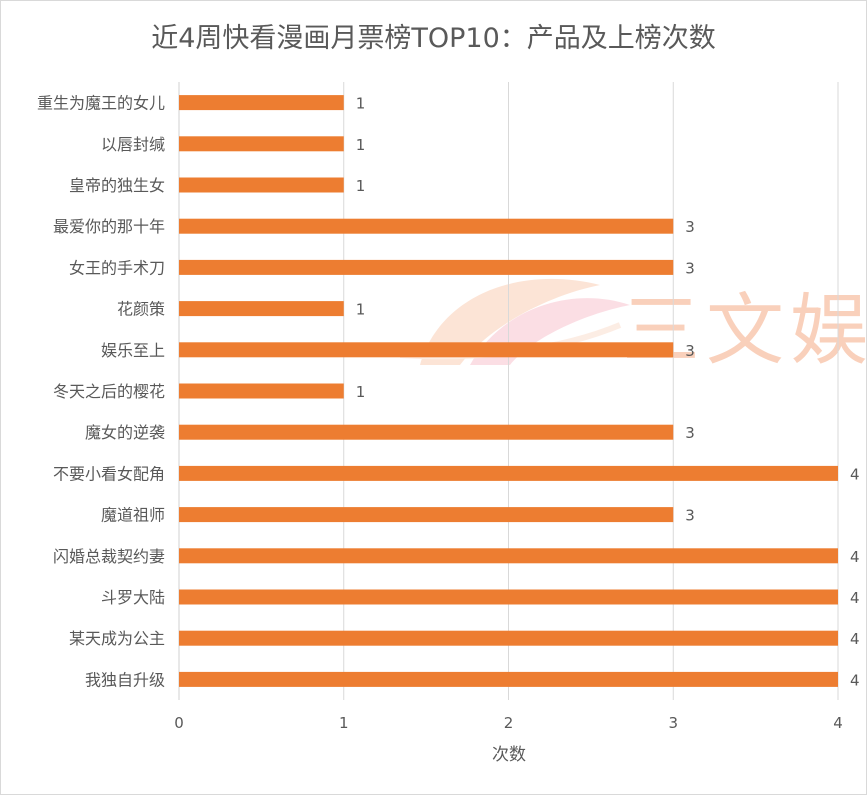  What do you see at coordinates (133, 515) in the screenshot?
I see `category-label: 魔道祖师` at bounding box center [133, 515].